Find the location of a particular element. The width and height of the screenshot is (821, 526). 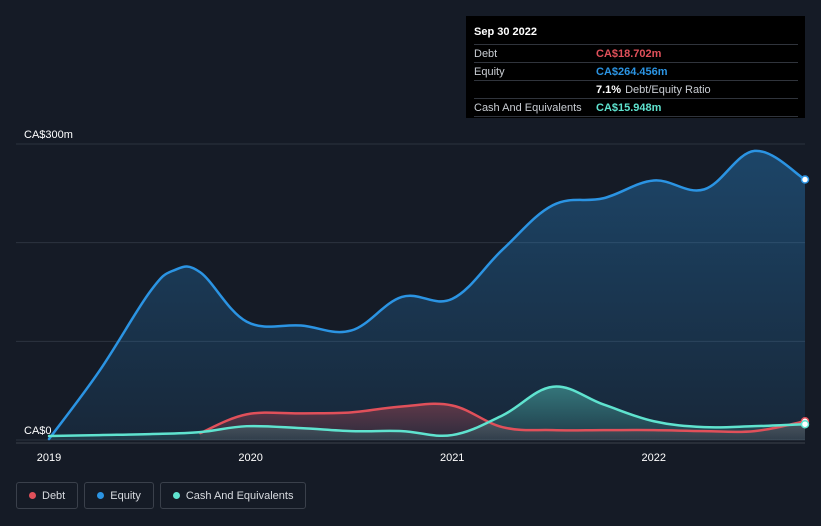

cash-area is located at coordinates (427, 413).